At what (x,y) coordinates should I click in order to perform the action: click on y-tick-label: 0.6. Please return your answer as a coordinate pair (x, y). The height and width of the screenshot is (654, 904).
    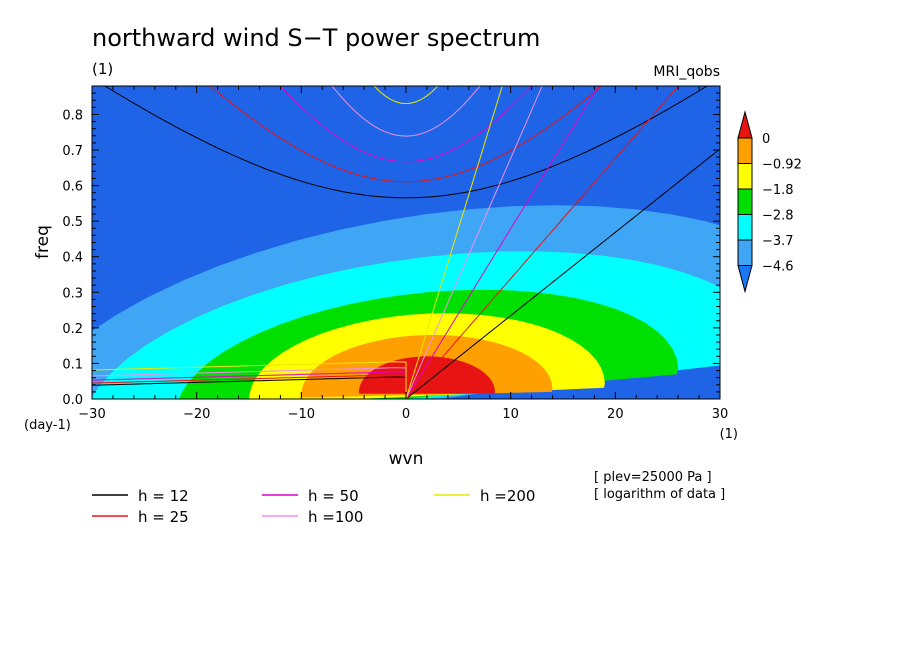
    Looking at the image, I should click on (72, 187).